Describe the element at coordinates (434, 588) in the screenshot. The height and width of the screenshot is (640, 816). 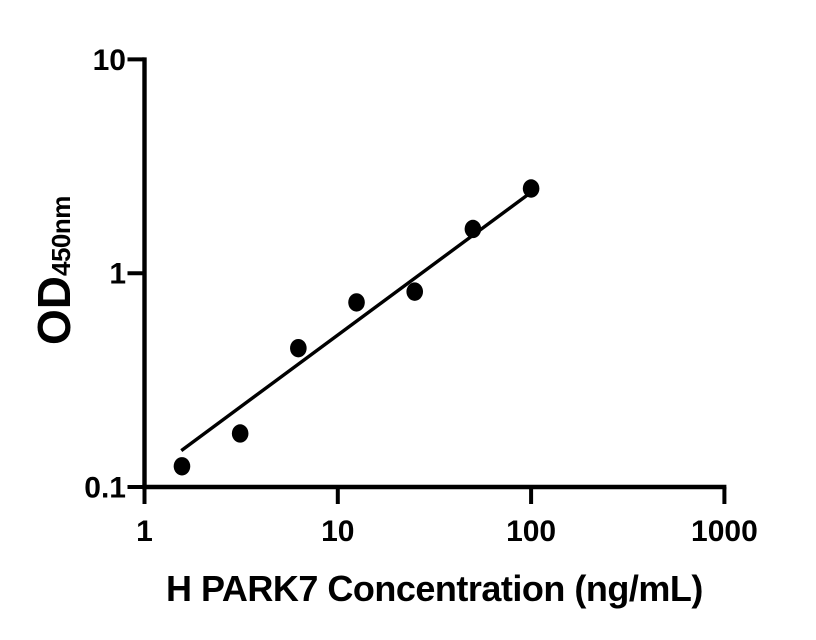
I see `x-axis-title: H PARK7 Concentration (ng/mL)` at that location.